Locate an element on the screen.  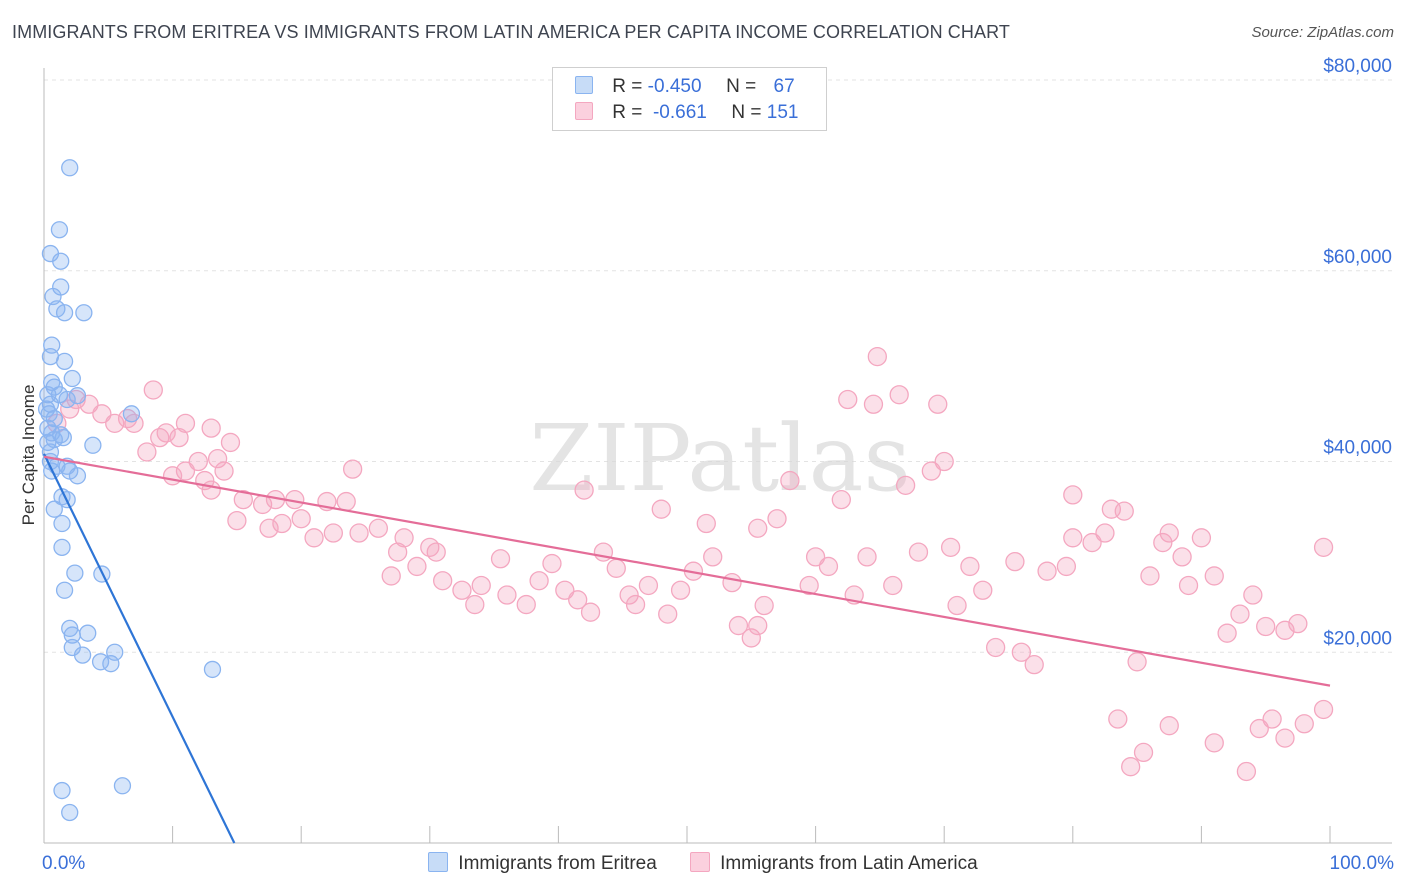
series-eritrea-points is located at coordinates (129, 490).